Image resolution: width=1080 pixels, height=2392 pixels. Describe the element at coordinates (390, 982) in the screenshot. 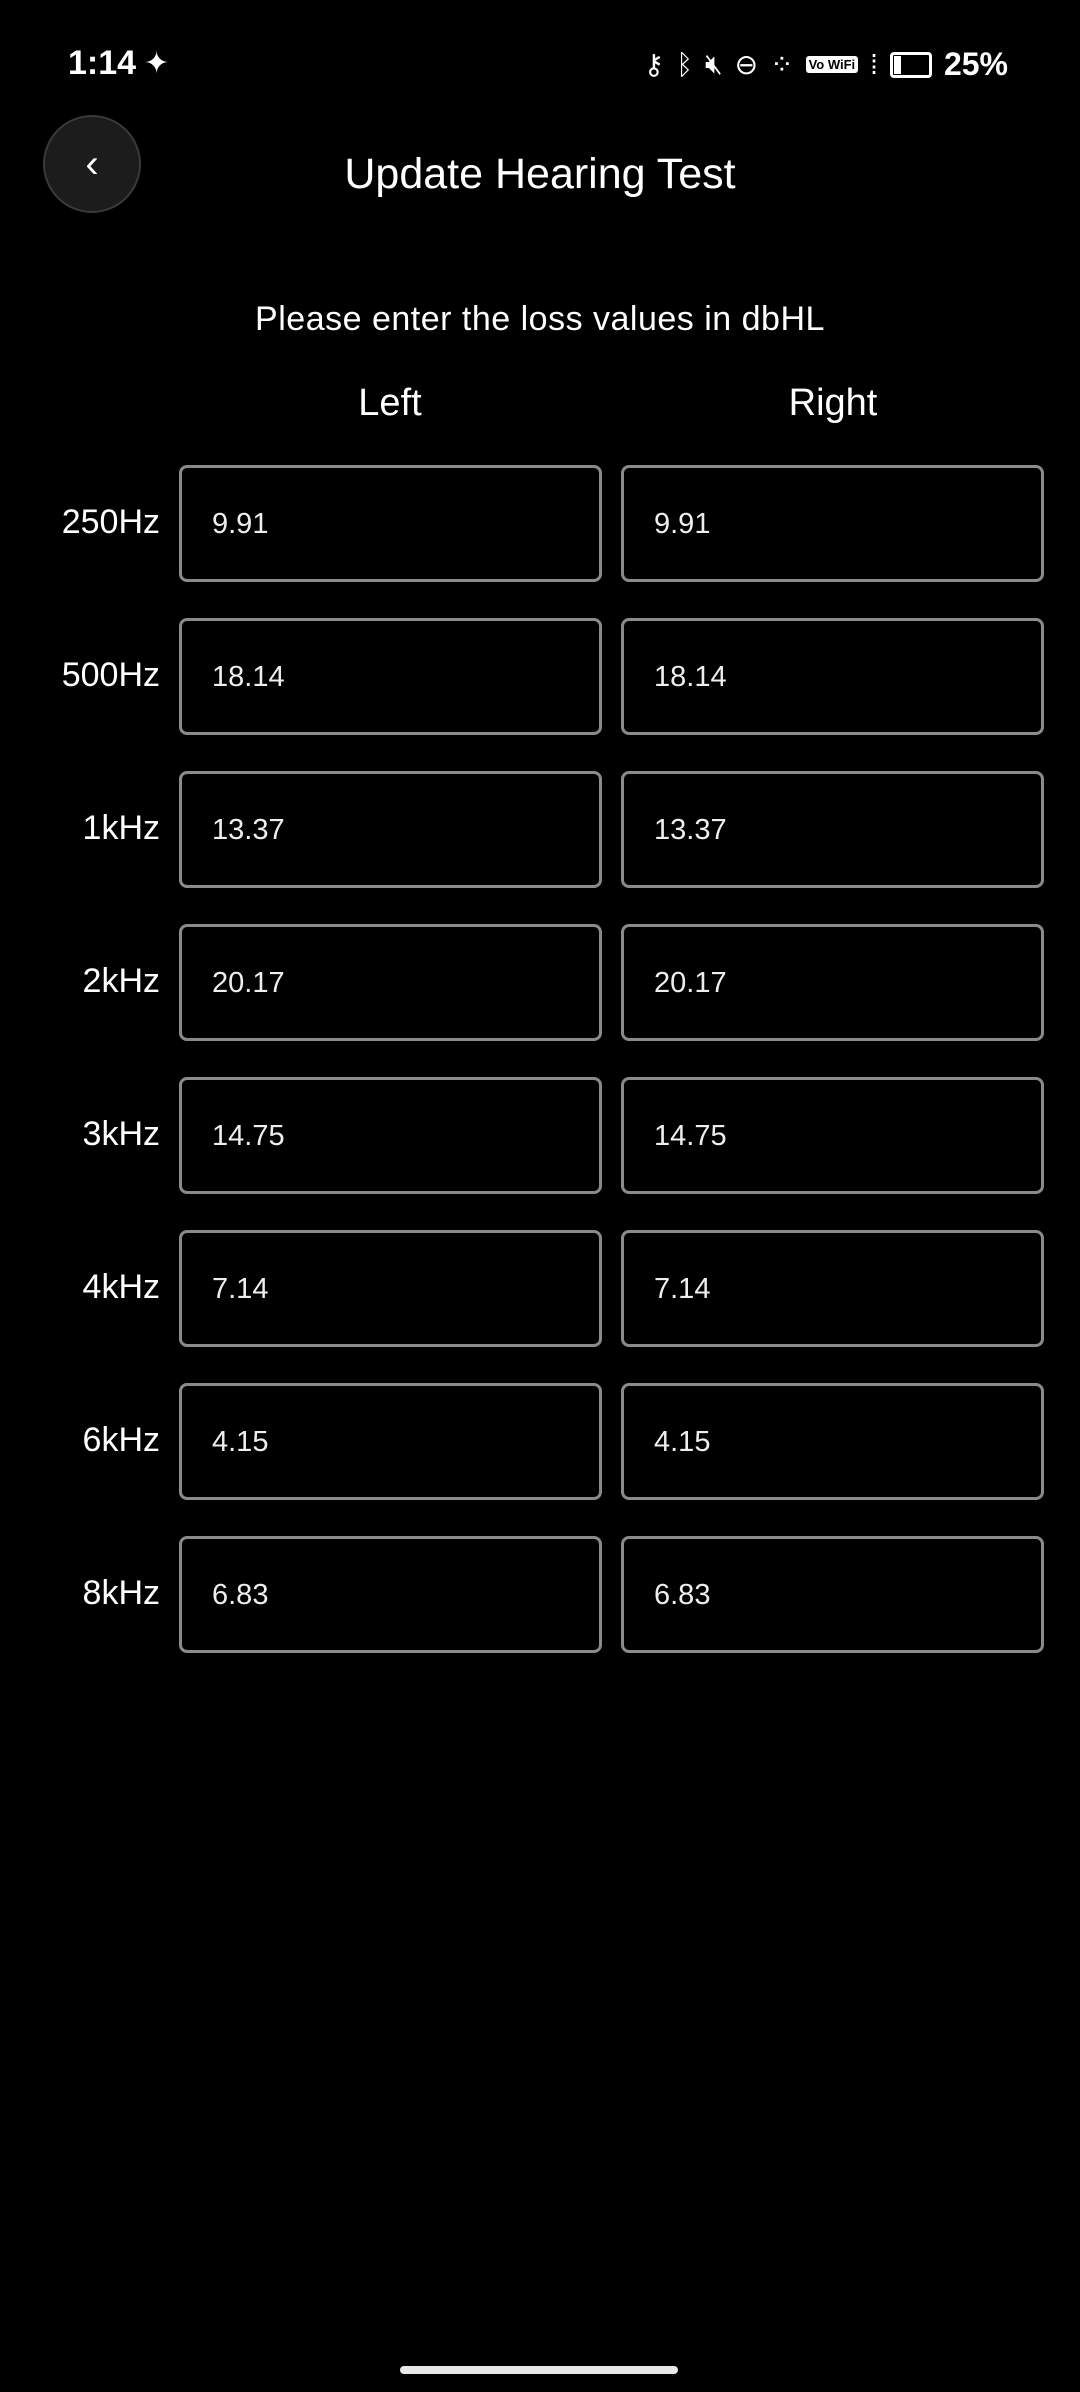

I see `left-loss-field: 20.17` at that location.